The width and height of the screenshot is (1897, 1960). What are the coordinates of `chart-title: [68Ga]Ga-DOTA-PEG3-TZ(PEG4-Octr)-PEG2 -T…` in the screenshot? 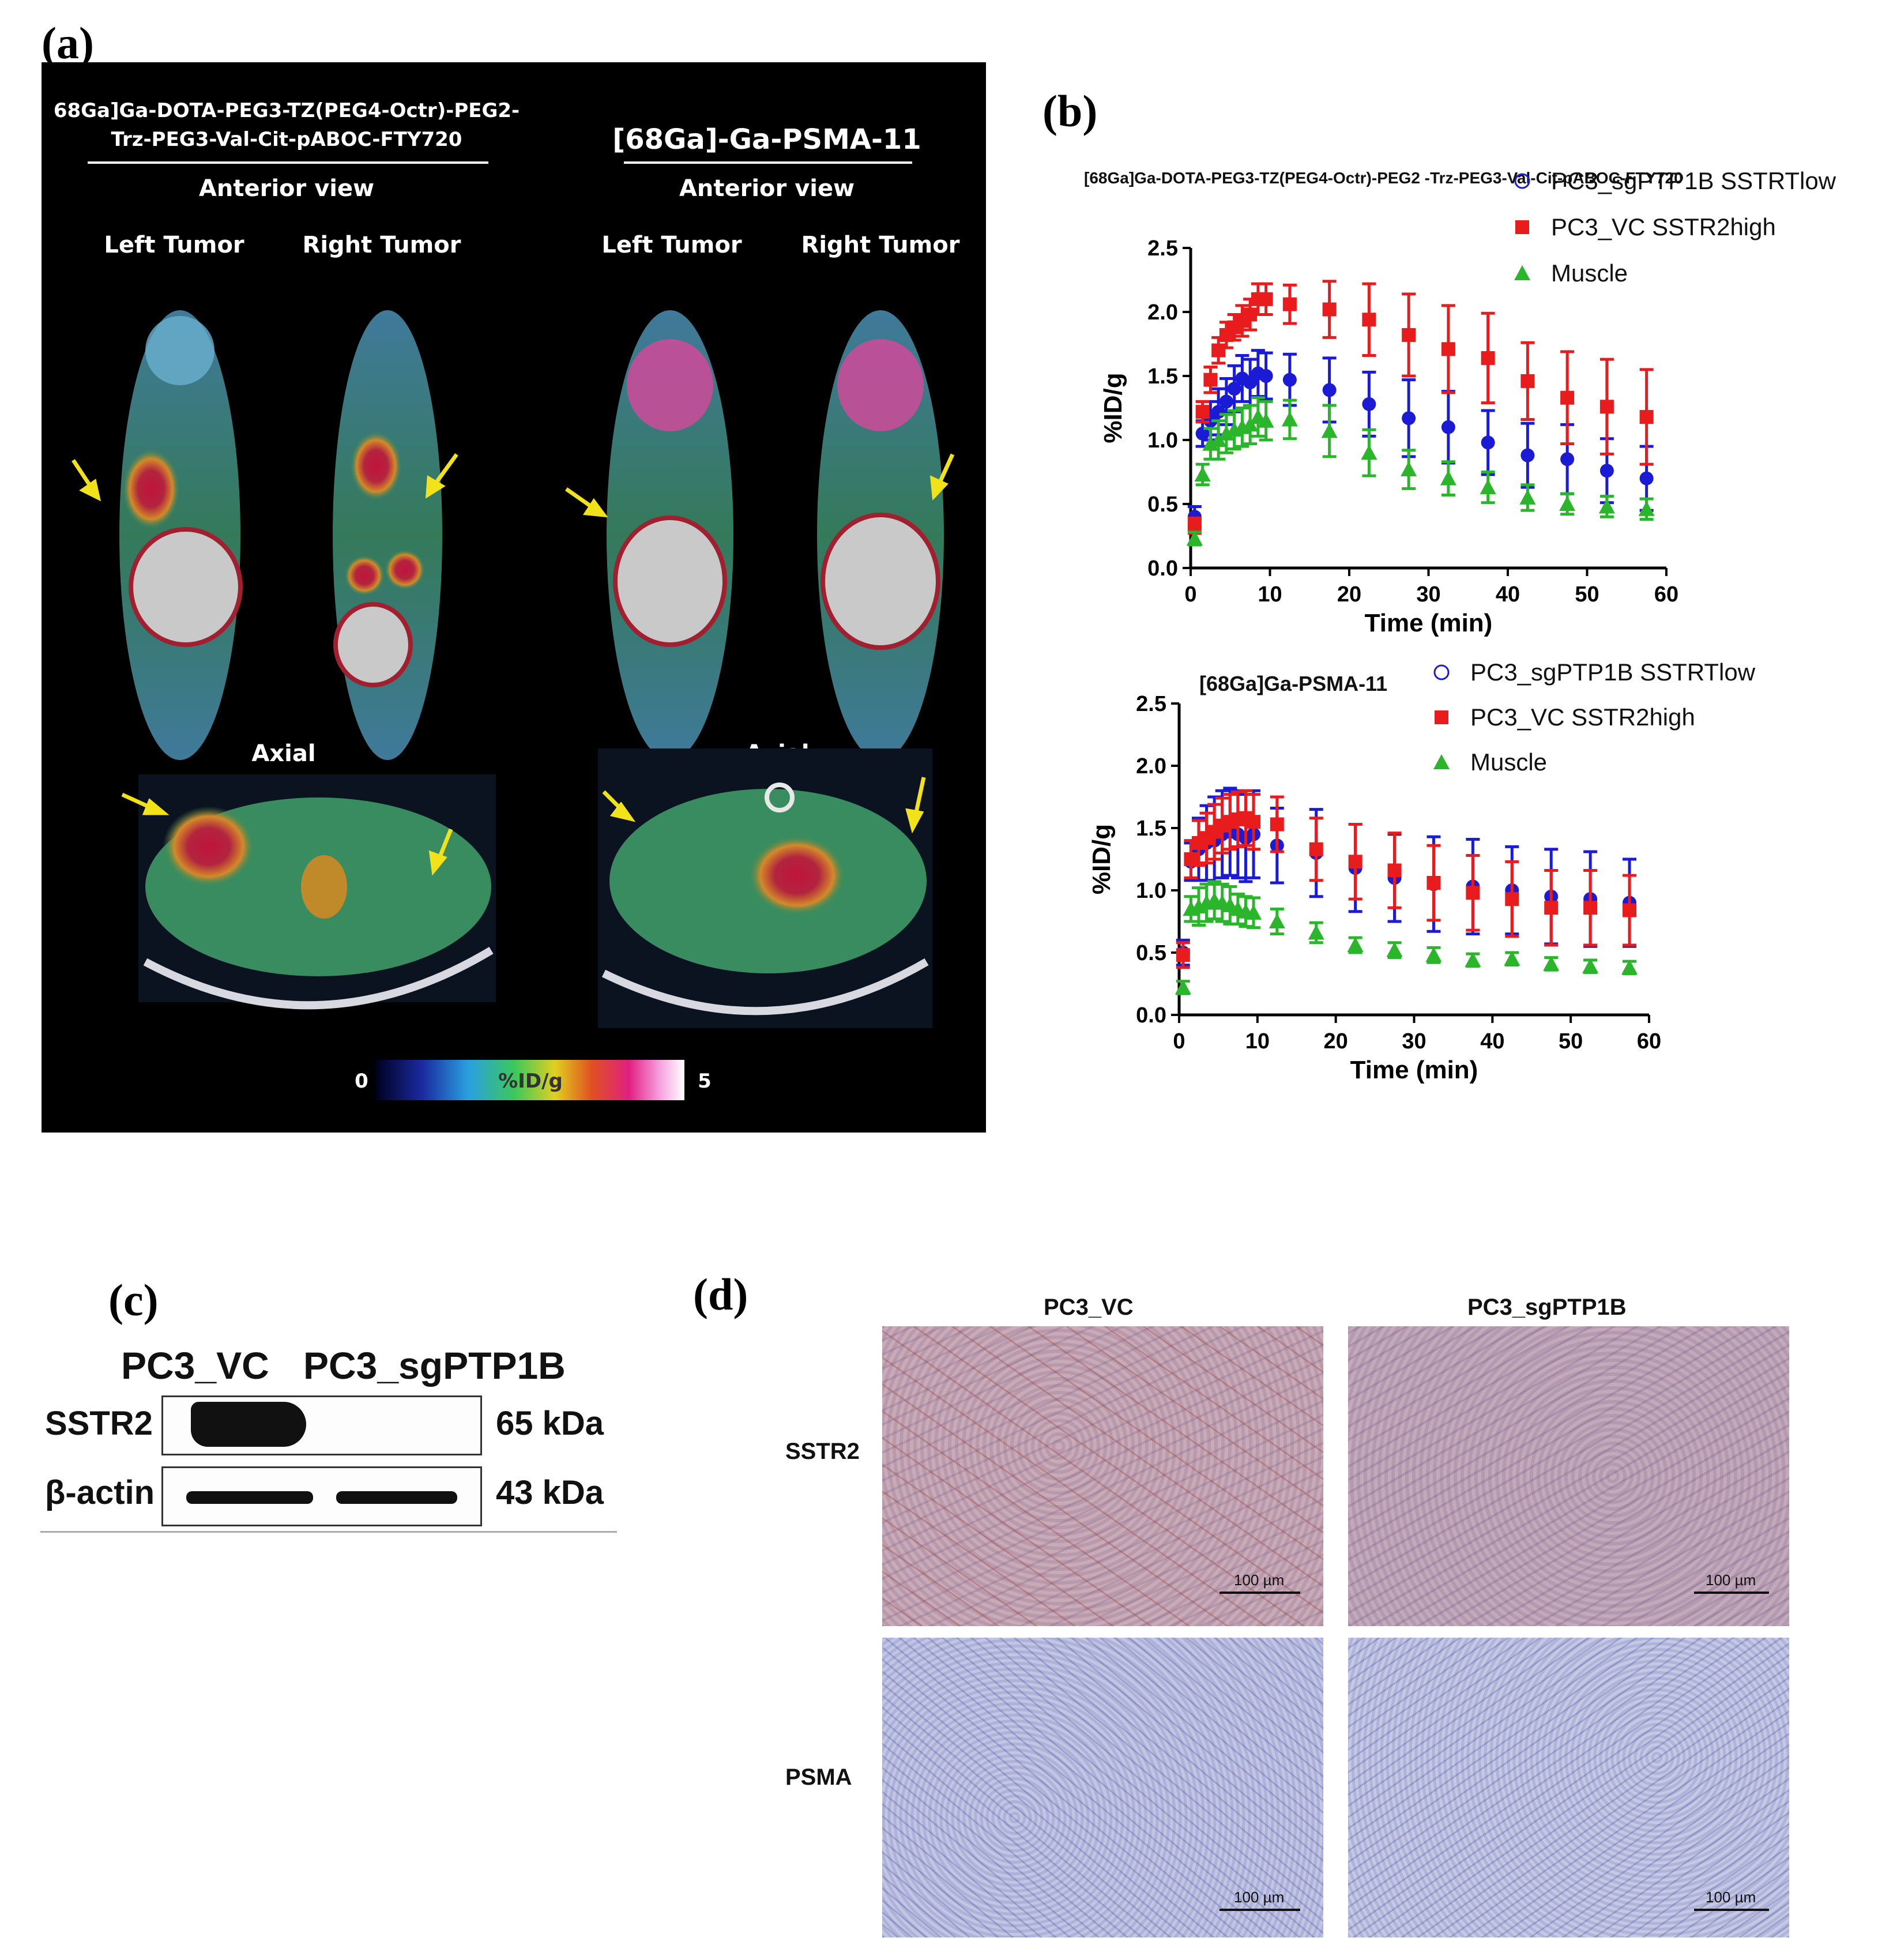 It's located at (1383, 178).